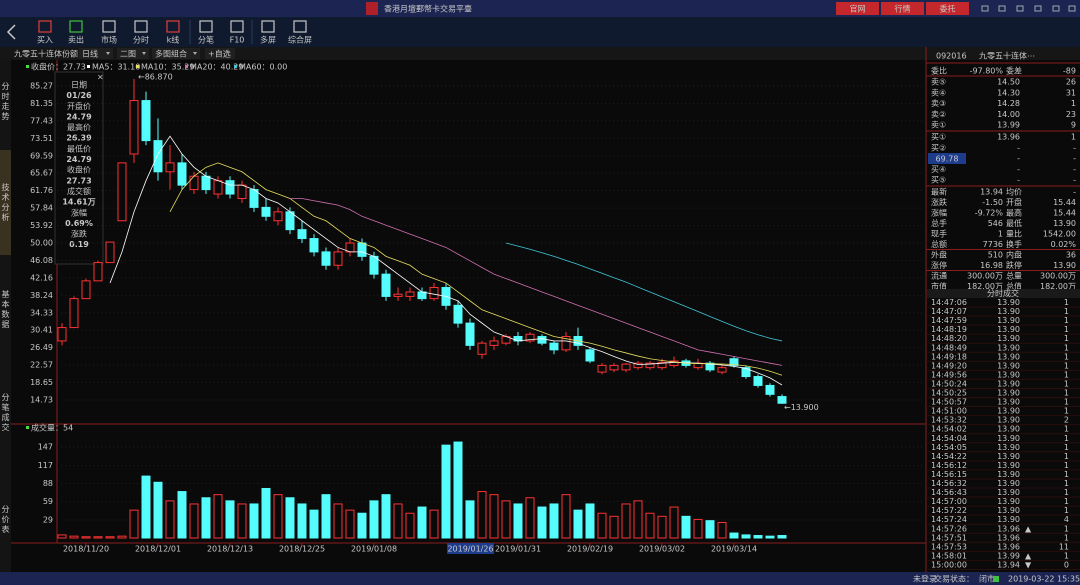 This screenshot has height=585, width=1080. What do you see at coordinates (1014, 265) in the screenshot?
I see `stat-label: 跌停` at bounding box center [1014, 265].